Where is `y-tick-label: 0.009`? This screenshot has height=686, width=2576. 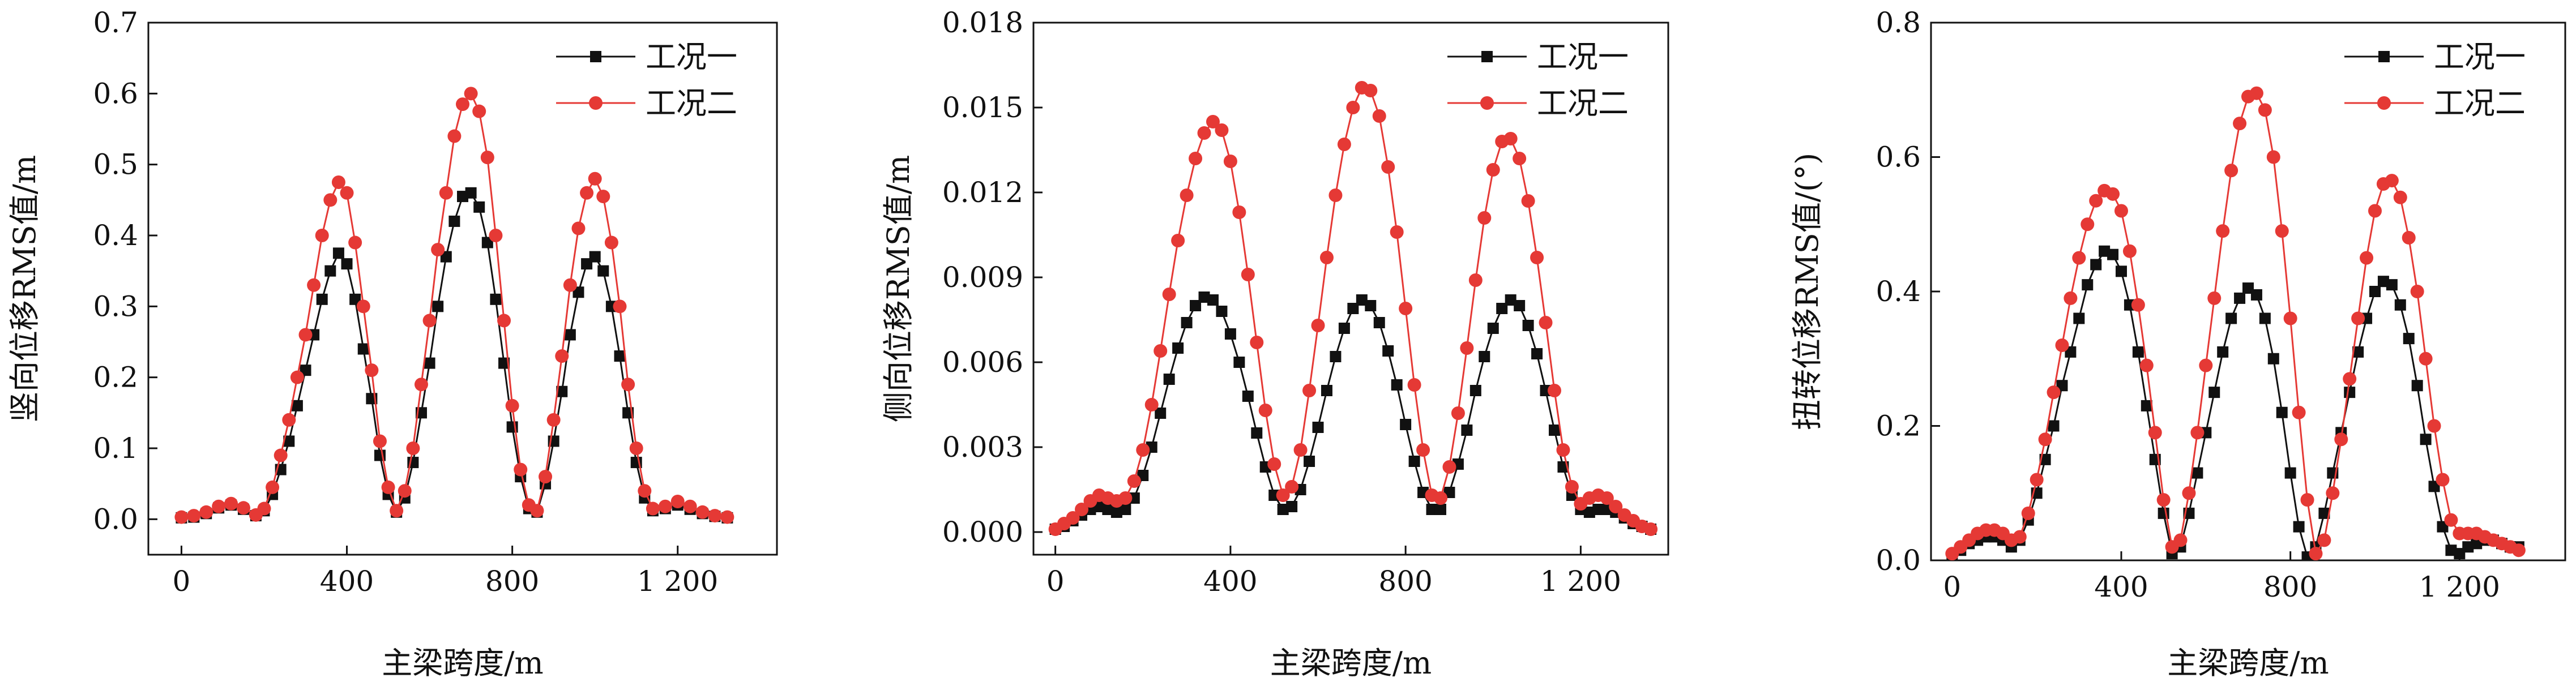
y-tick-label: 0.009 is located at coordinates (983, 277).